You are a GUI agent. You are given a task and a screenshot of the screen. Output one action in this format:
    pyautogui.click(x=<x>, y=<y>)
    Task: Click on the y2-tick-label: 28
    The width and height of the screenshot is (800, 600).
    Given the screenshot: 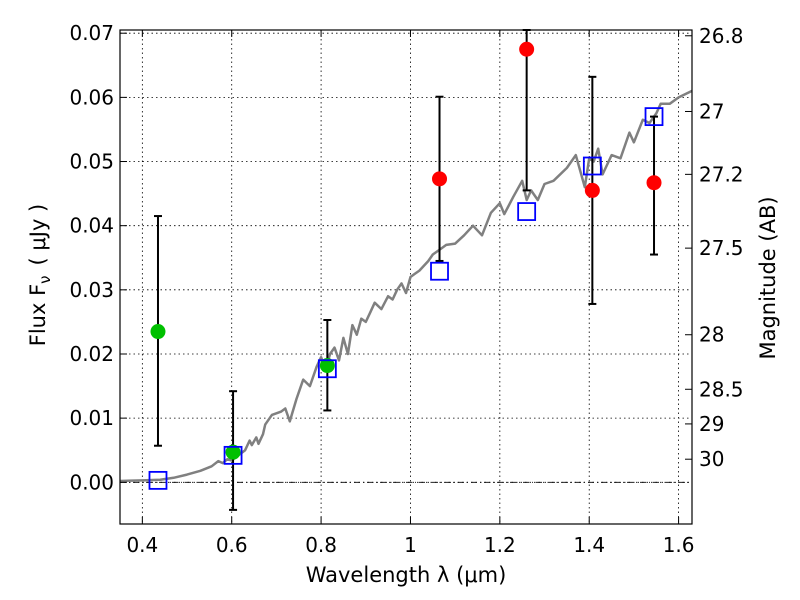 What is the action you would take?
    pyautogui.click(x=711, y=335)
    